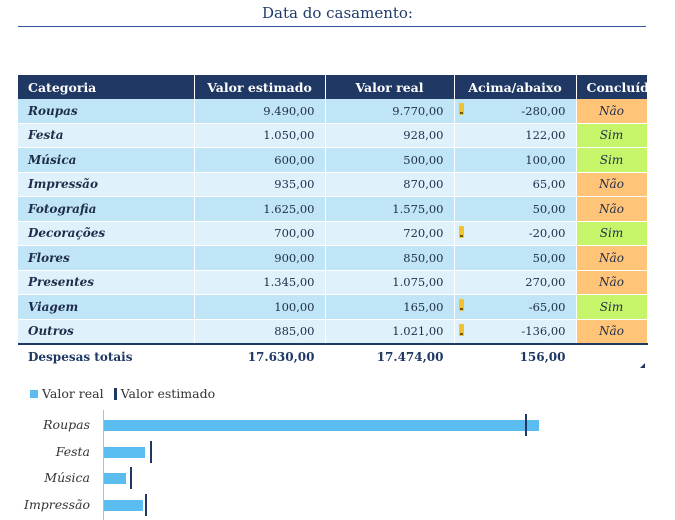 The image size is (675, 520). What do you see at coordinates (543, 110) in the screenshot?
I see `cell-acima-abaixo-text: -280,00` at bounding box center [543, 110].